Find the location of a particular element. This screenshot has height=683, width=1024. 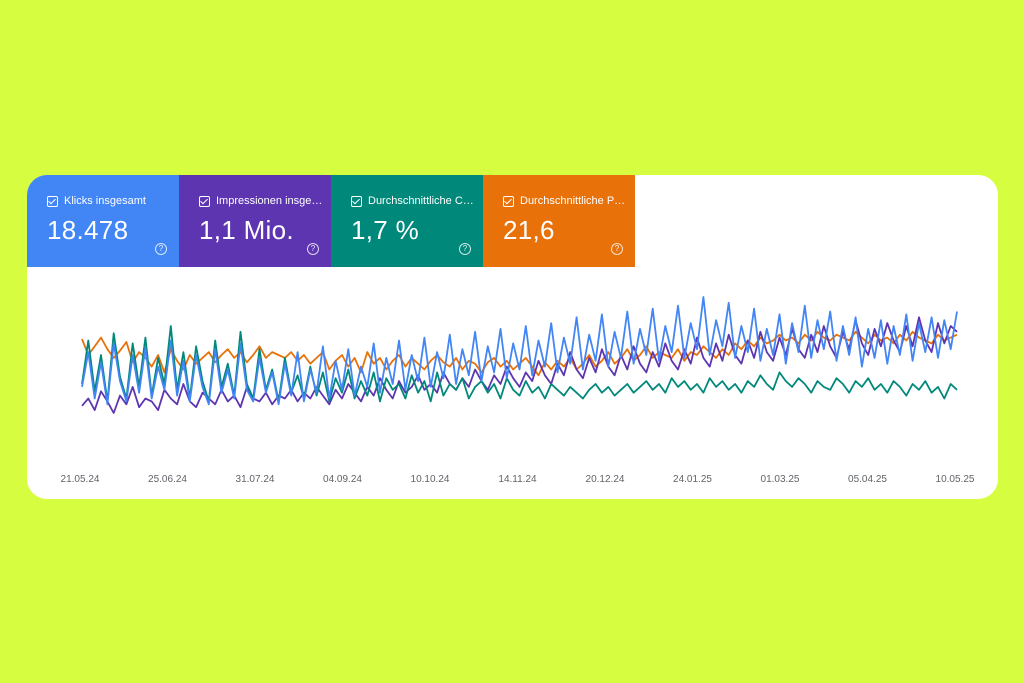

metric-card-position: Durchschnittliche Position 21,6 ? is located at coordinates (559, 221).